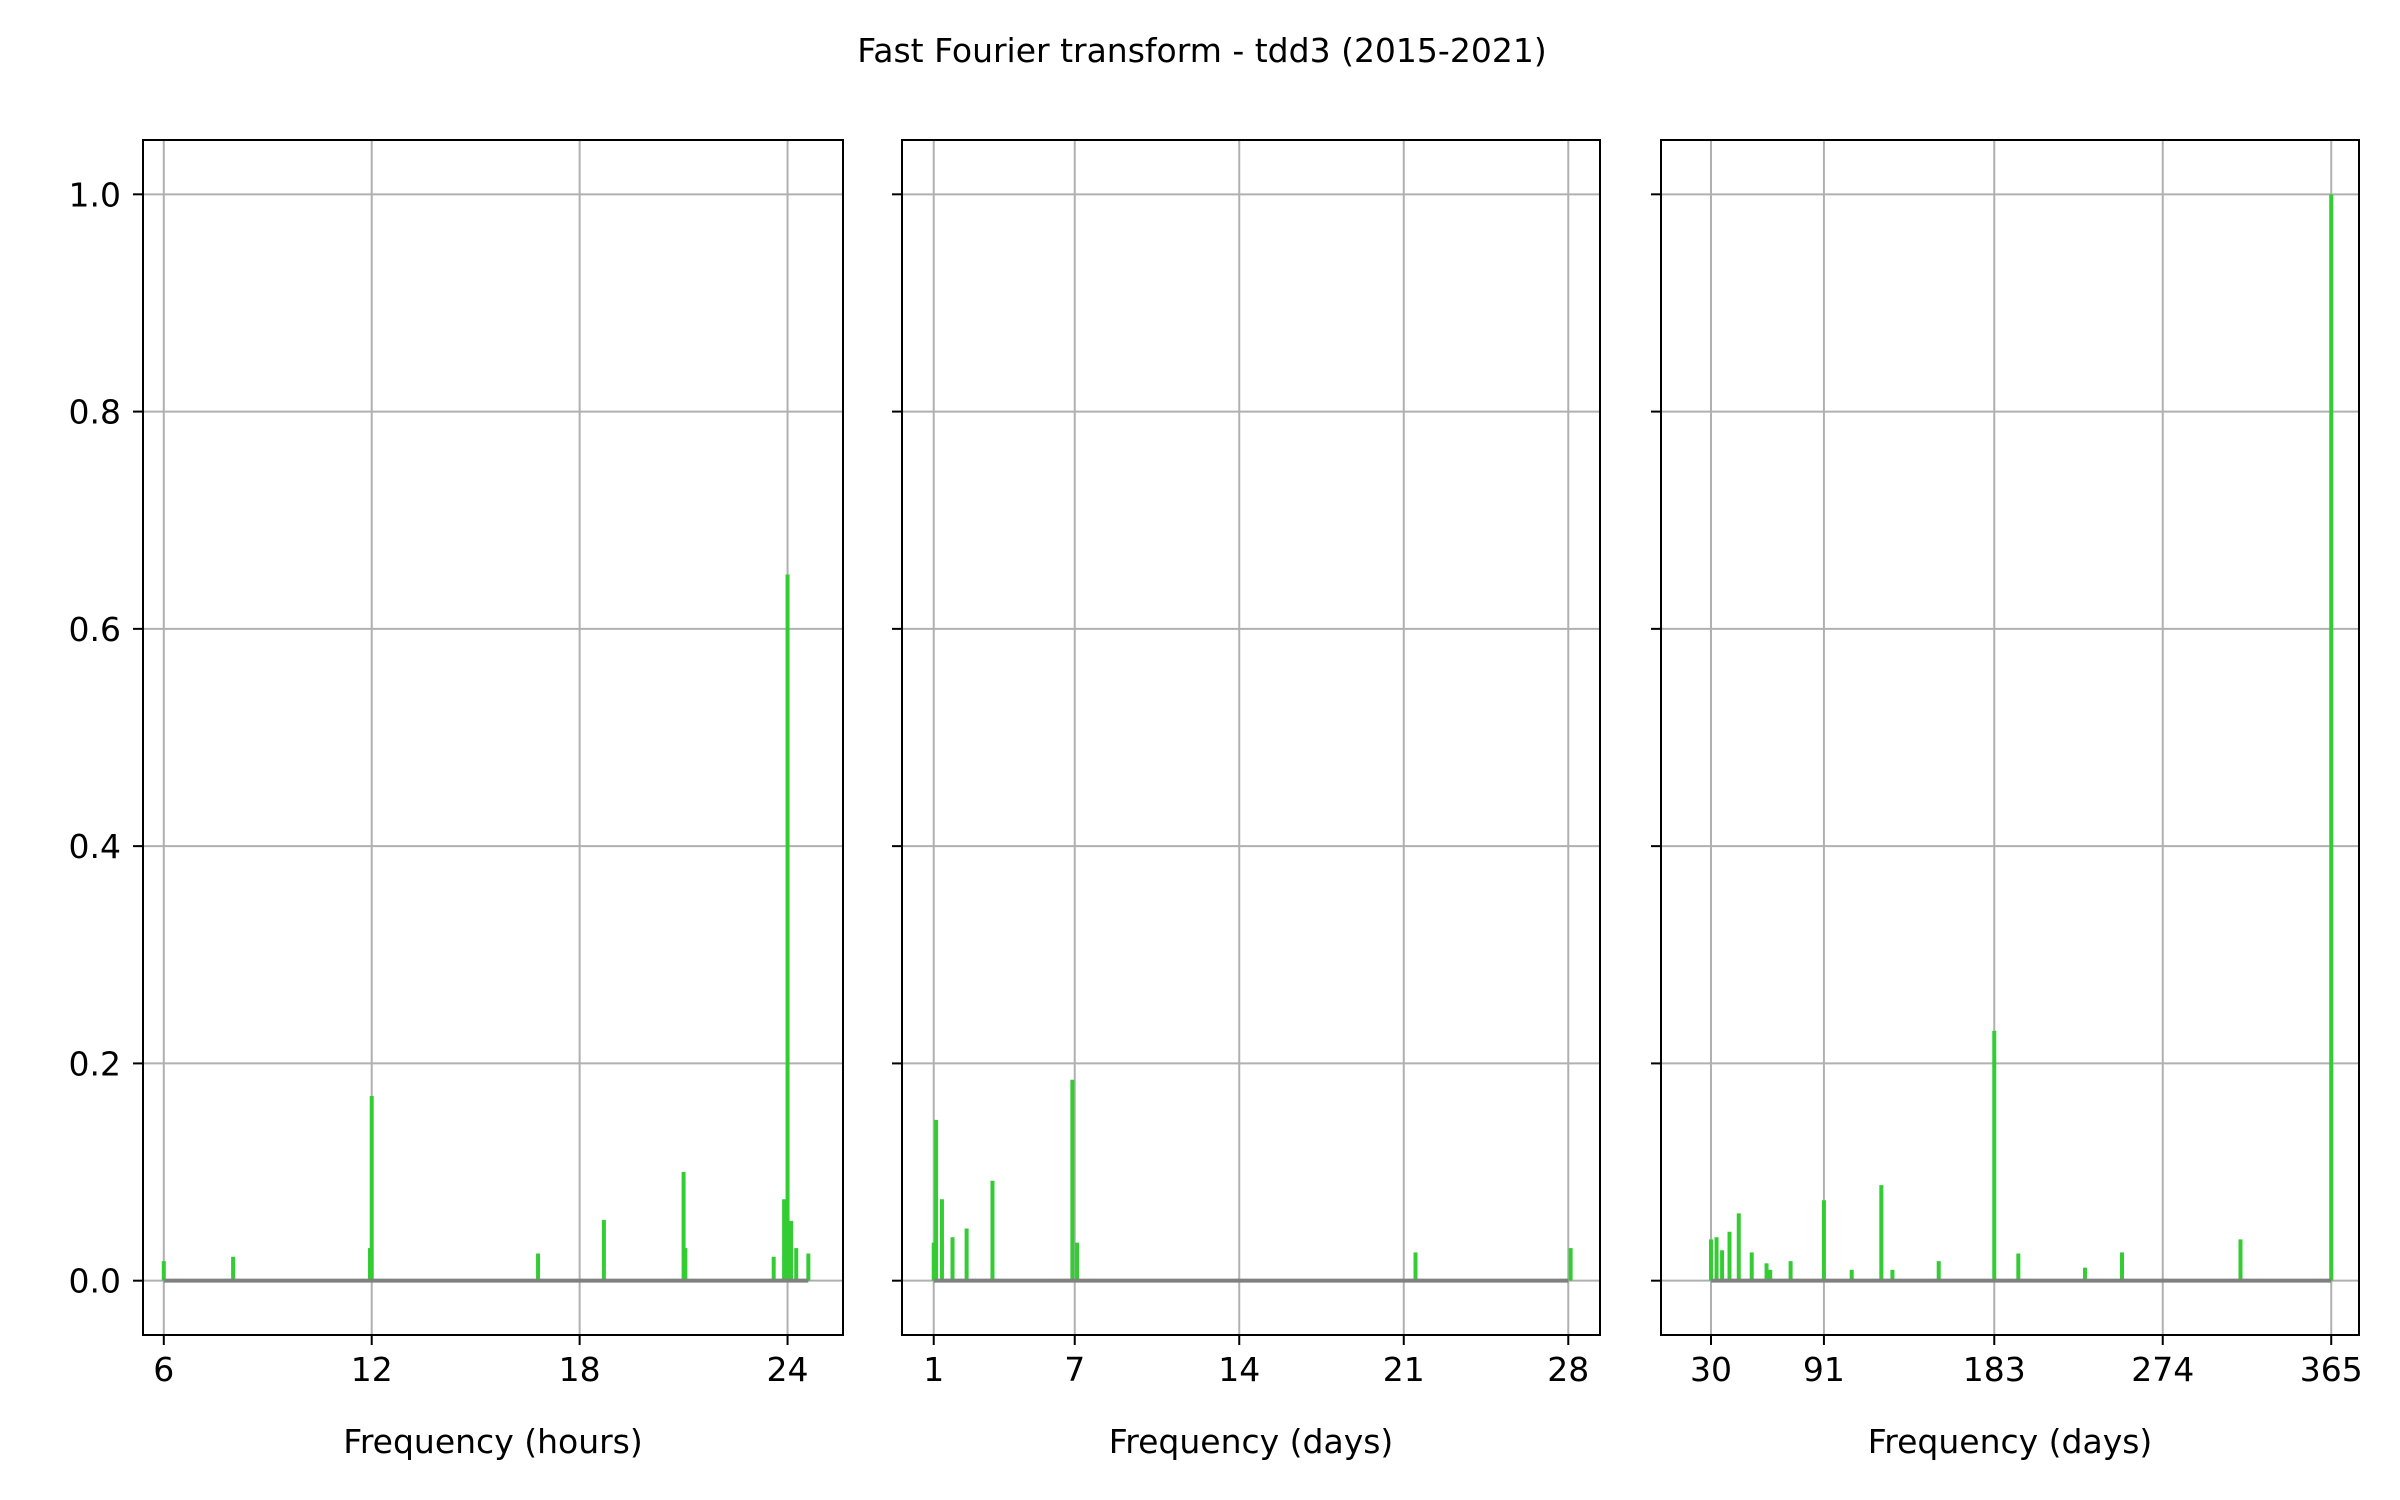  What do you see at coordinates (933, 1369) in the screenshot?
I see `x-tick-label: 1` at bounding box center [933, 1369].